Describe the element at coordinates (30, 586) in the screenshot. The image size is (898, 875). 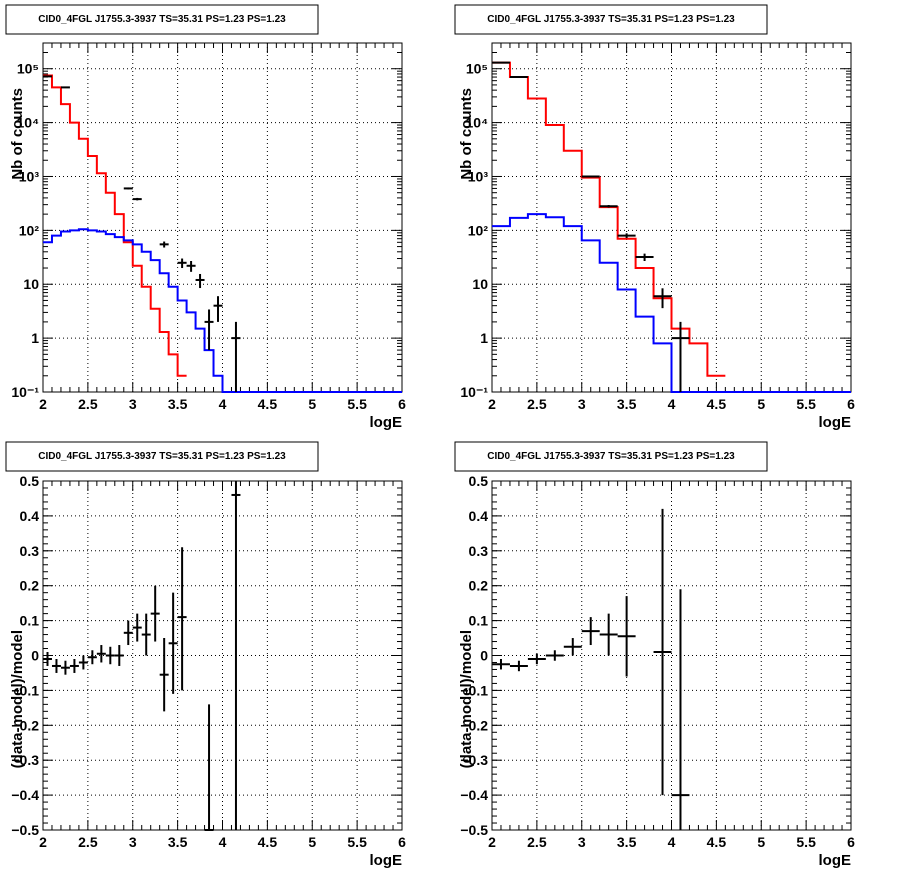
I see `y-tick-label: 0.2` at that location.